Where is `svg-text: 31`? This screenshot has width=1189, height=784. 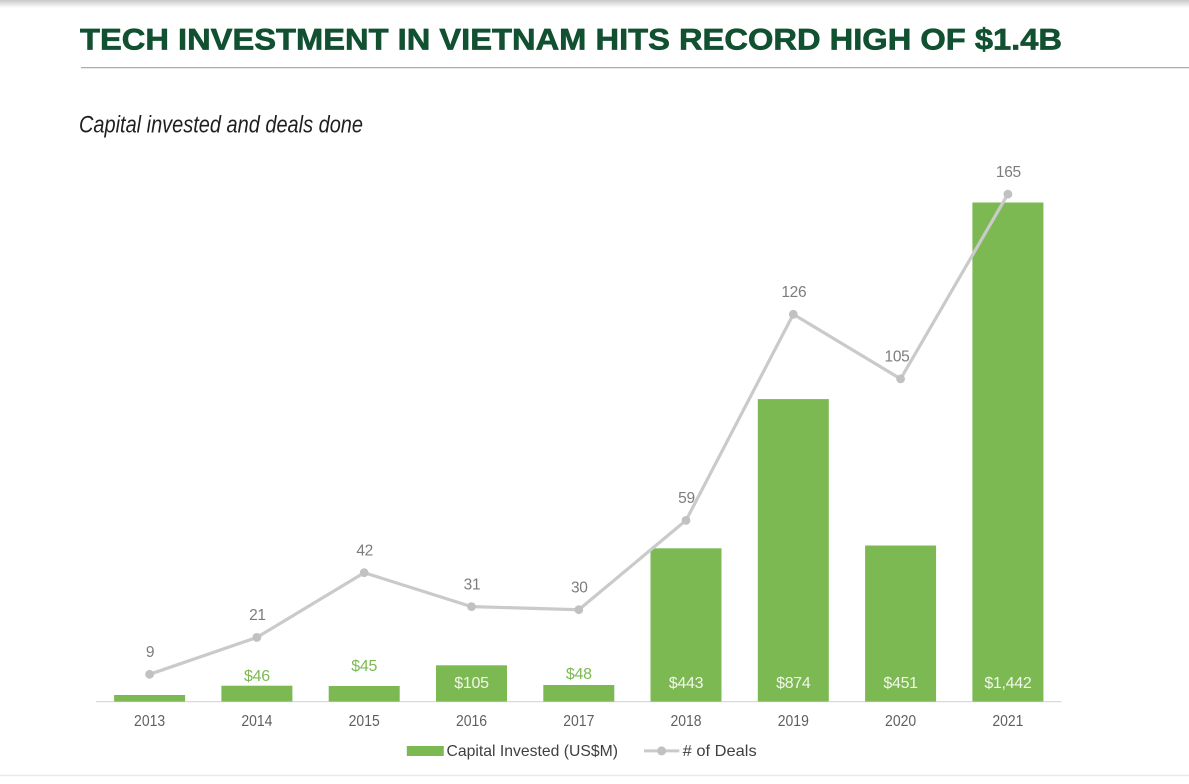
svg-text: 31 is located at coordinates (472, 584).